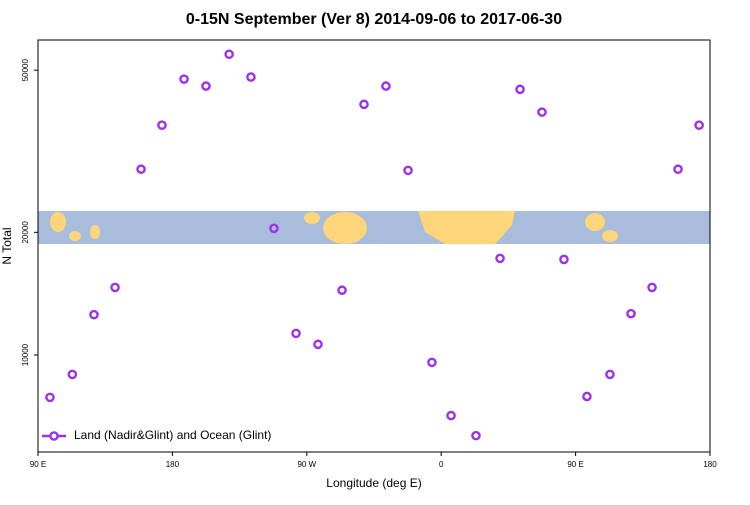 The height and width of the screenshot is (505, 750). Describe the element at coordinates (25, 70) in the screenshot. I see `y-tick-label: 50000` at that location.